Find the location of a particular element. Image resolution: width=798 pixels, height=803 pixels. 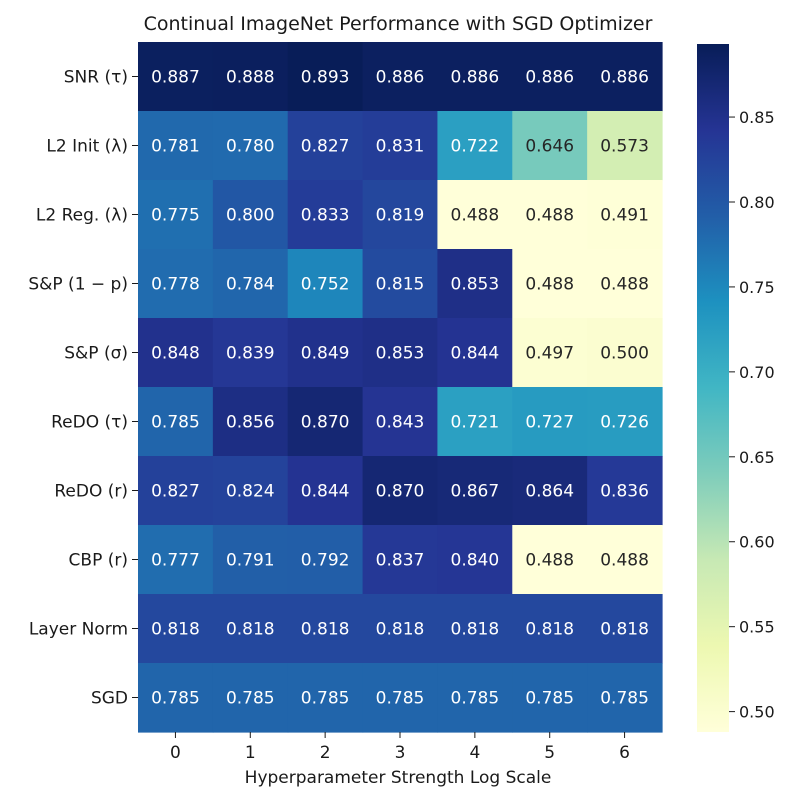

x-axis-label: Hyperparameter Strength Log Scale is located at coordinates (398, 778).